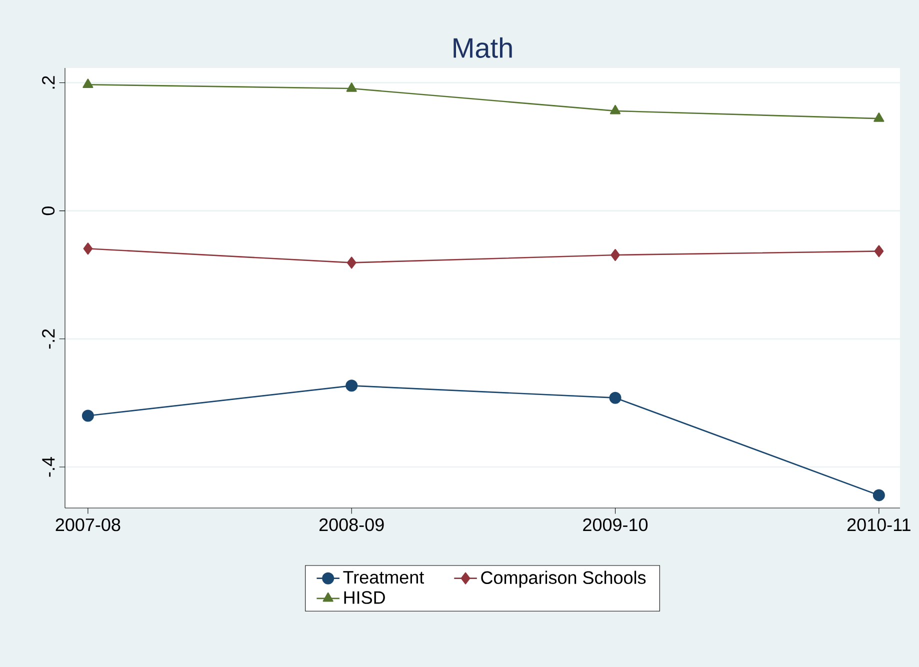 The image size is (919, 667). What do you see at coordinates (88, 525) in the screenshot?
I see `x-tick-label: 2007-08` at bounding box center [88, 525].